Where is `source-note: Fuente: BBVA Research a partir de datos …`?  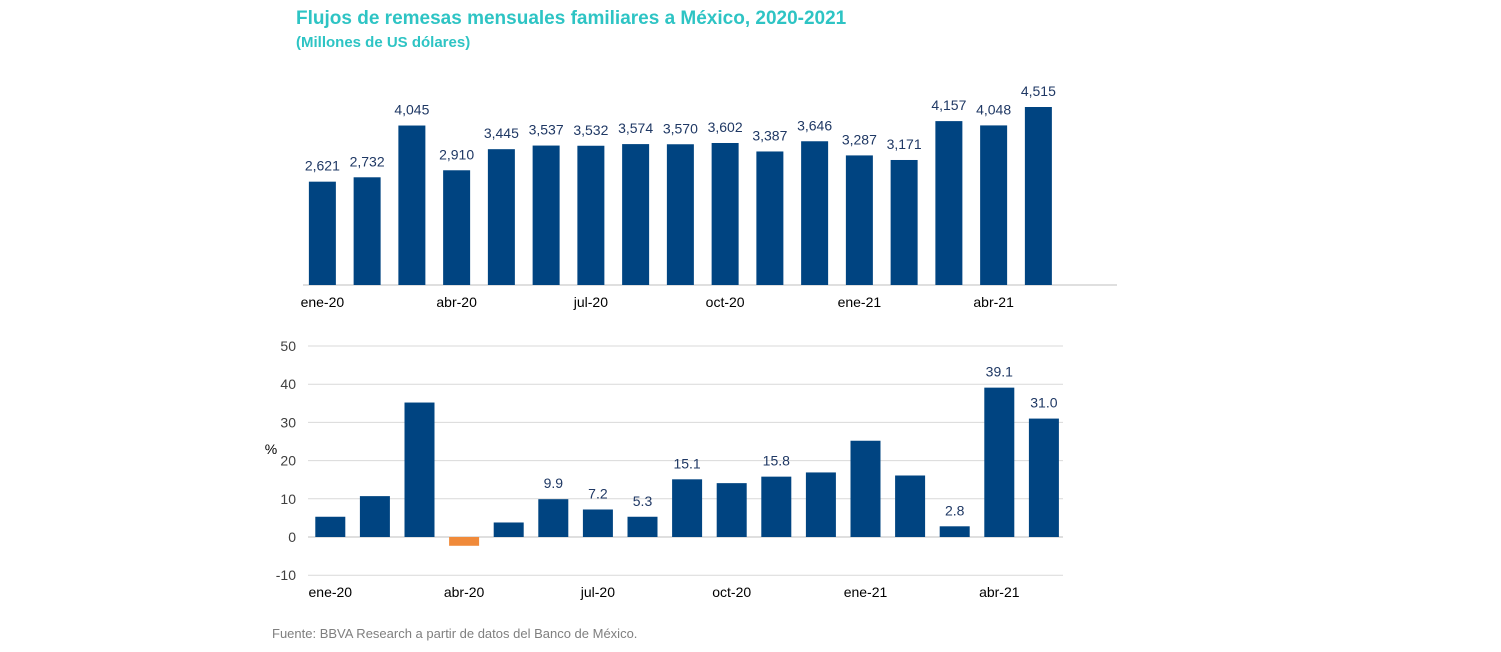 source-note: Fuente: BBVA Research a partir de datos … is located at coordinates (455, 633).